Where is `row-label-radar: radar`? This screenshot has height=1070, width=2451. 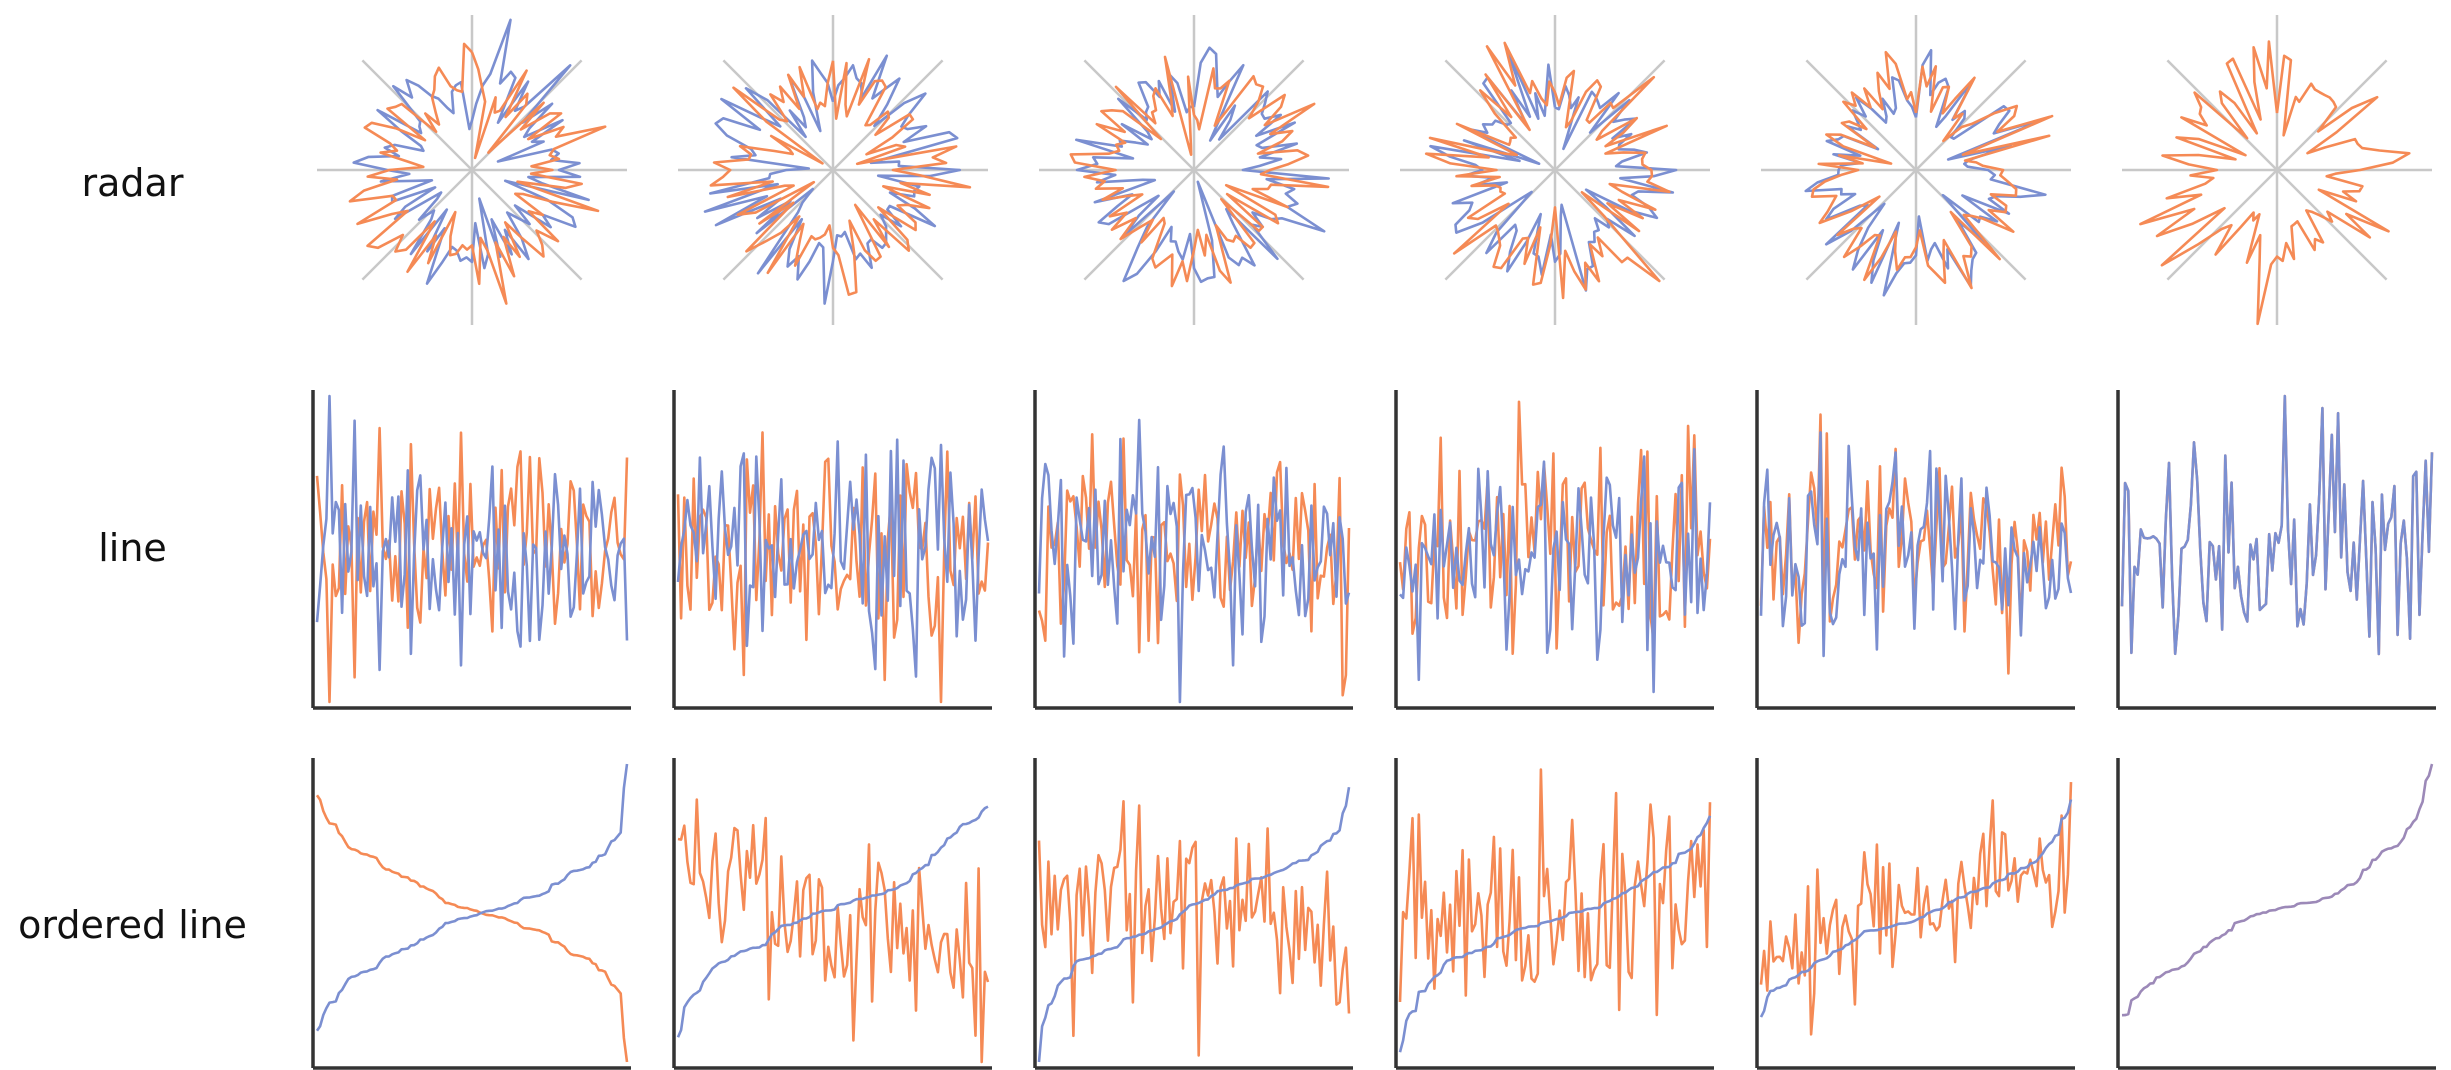
row-label-radar: radar is located at coordinates (132, 183).